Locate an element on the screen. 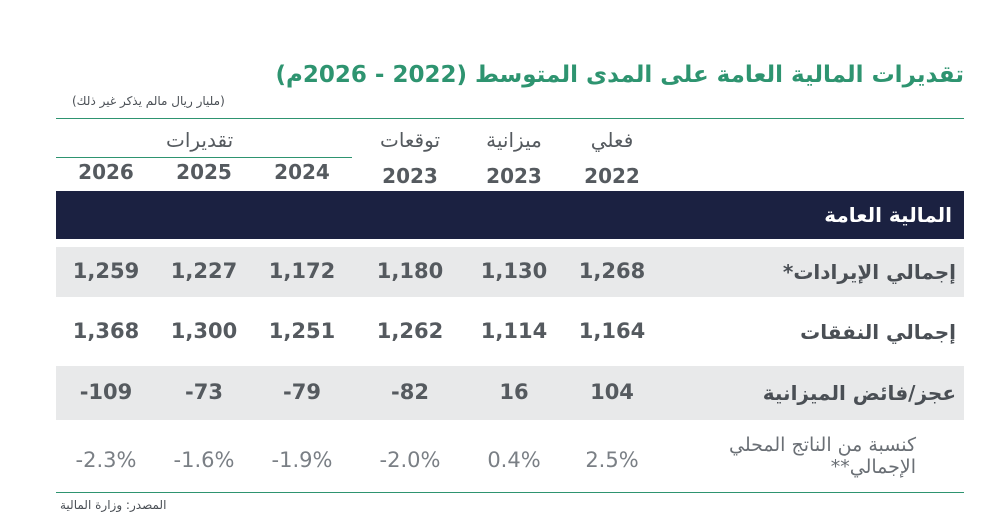 The height and width of the screenshot is (523, 1000). year-actual: 2022 is located at coordinates (612, 176).